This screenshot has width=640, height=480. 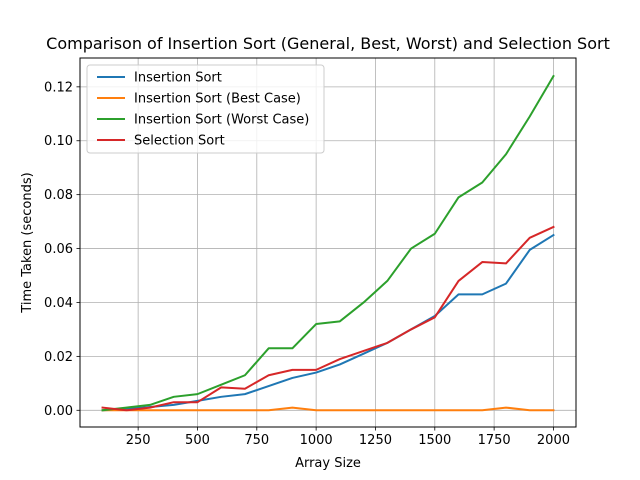 I want to click on x-tick-label: 750, so click(x=256, y=440).